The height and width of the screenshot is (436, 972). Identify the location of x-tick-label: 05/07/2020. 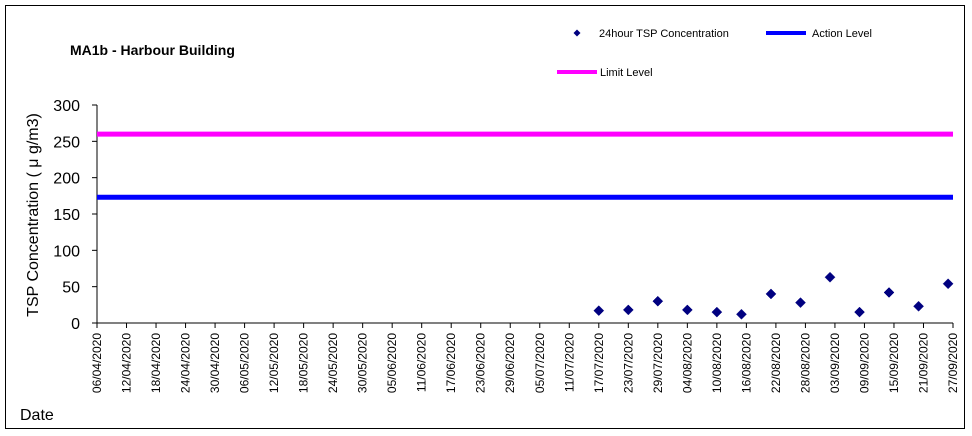
(540, 363).